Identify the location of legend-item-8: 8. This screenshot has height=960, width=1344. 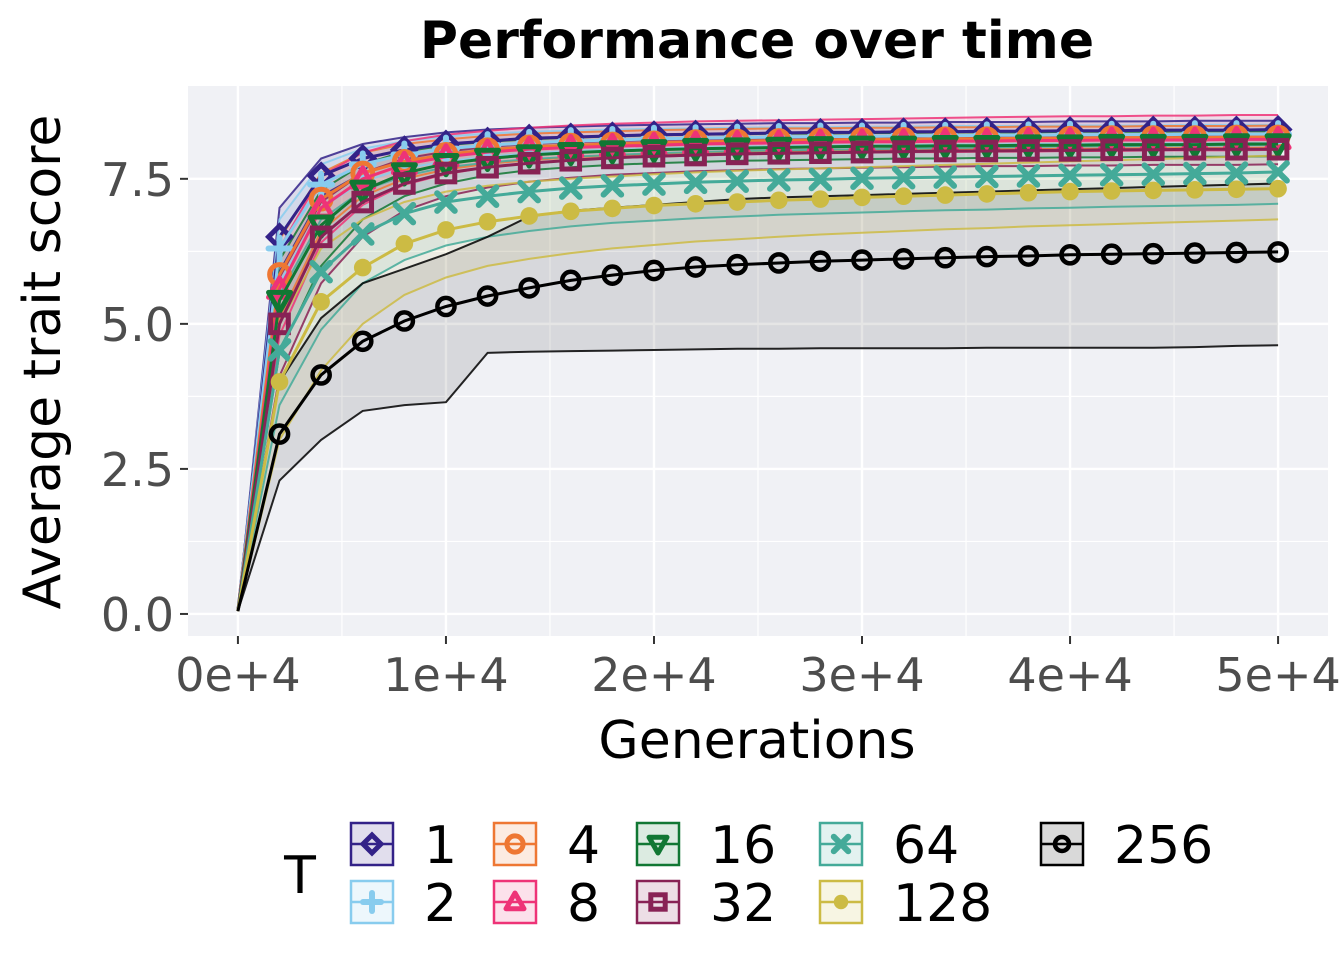
(546, 904).